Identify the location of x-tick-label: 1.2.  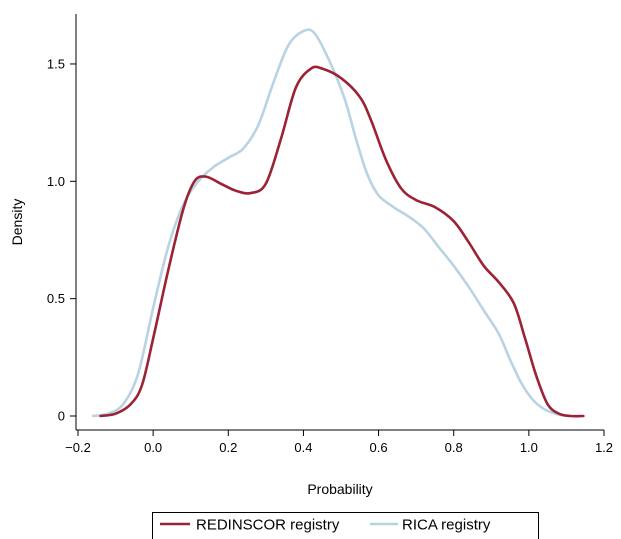
(604, 447).